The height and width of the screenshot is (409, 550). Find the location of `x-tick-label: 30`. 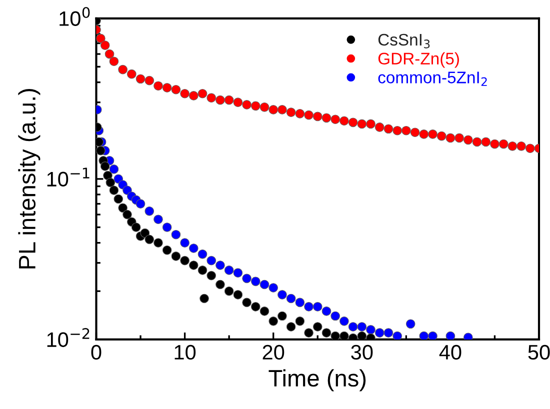

x-tick-label: 30 is located at coordinates (362, 352).